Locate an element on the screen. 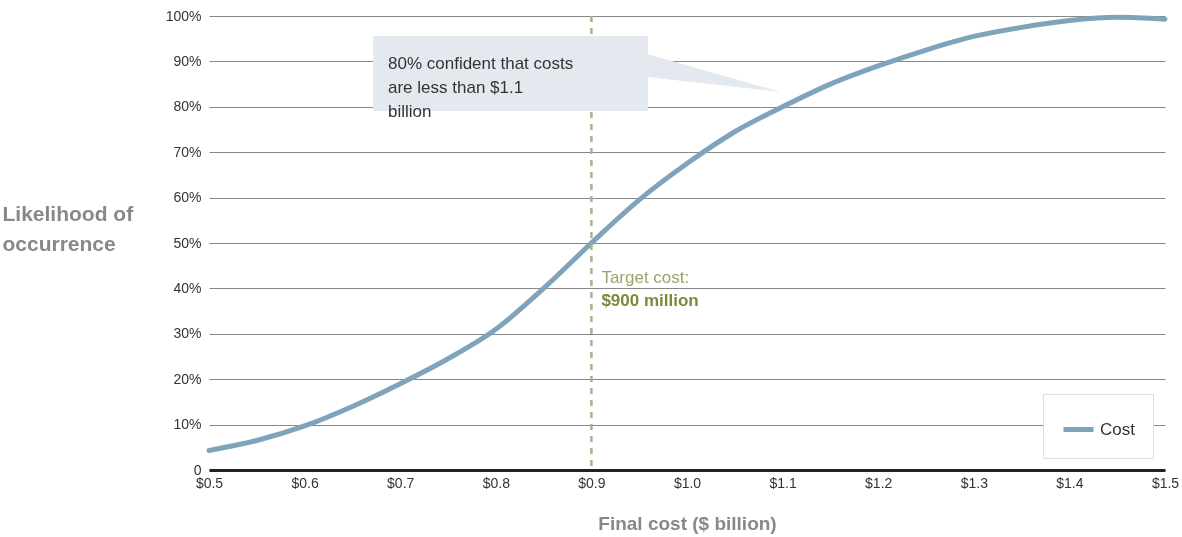 The width and height of the screenshot is (1182, 537). x-tick-label: $1.1 is located at coordinates (783, 482).